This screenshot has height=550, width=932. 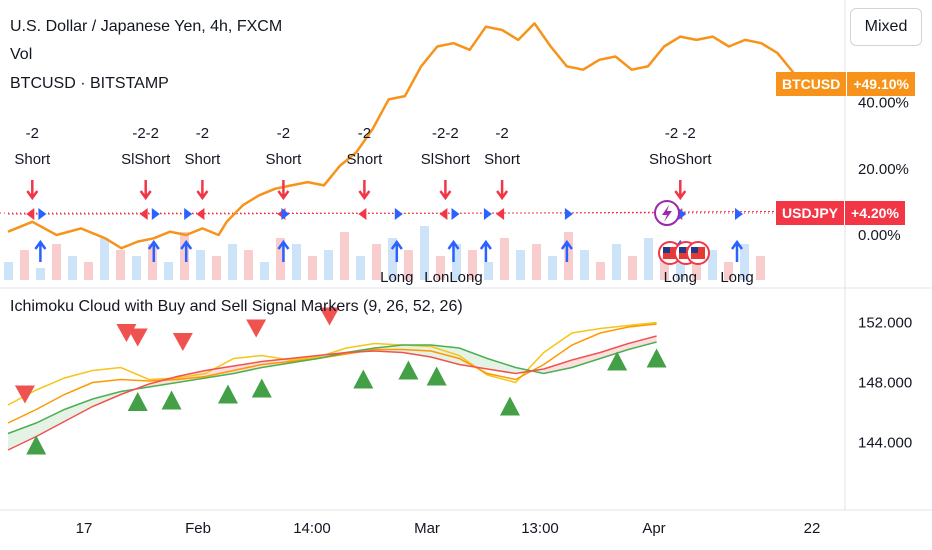 I want to click on x-tick-label: 22, so click(x=812, y=528).